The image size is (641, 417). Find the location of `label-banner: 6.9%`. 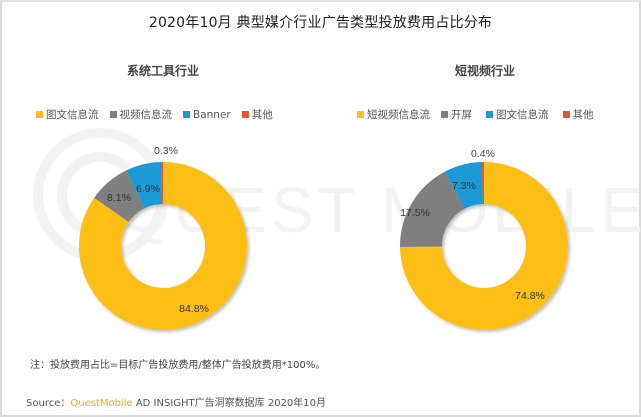

label-banner: 6.9% is located at coordinates (148, 189).